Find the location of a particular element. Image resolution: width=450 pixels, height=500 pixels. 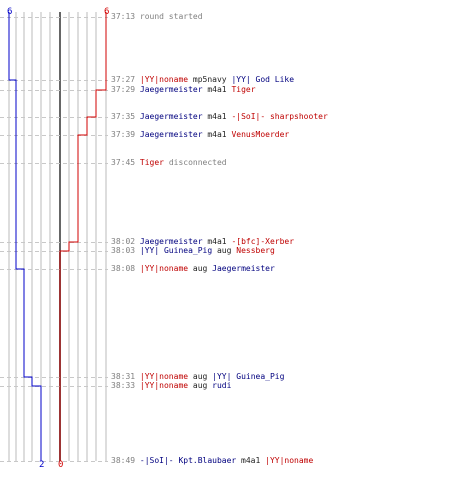

event-time: 37:39 is located at coordinates (125, 134).